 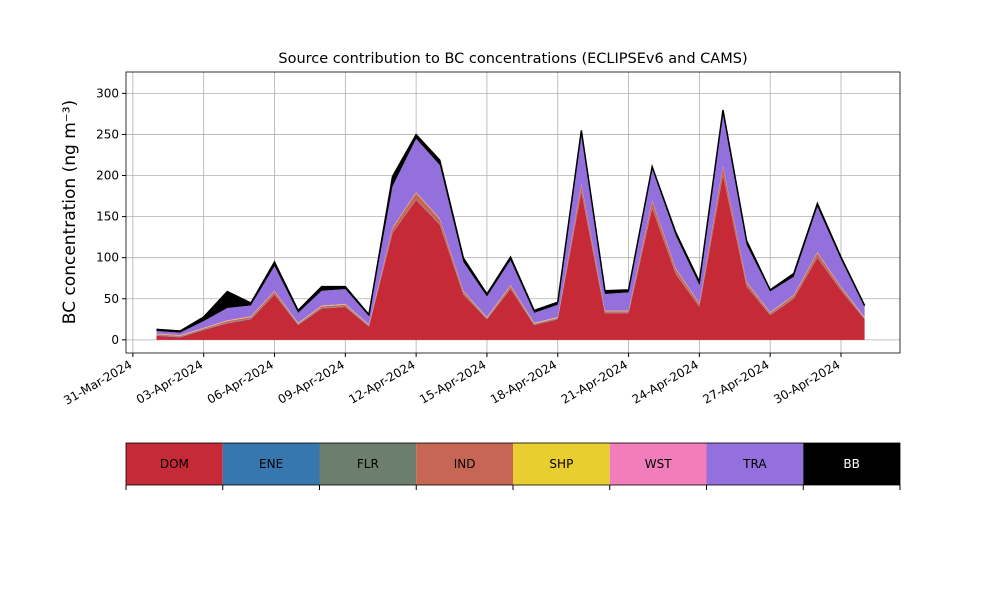 I want to click on y-tick-label: 250, so click(x=107, y=134).